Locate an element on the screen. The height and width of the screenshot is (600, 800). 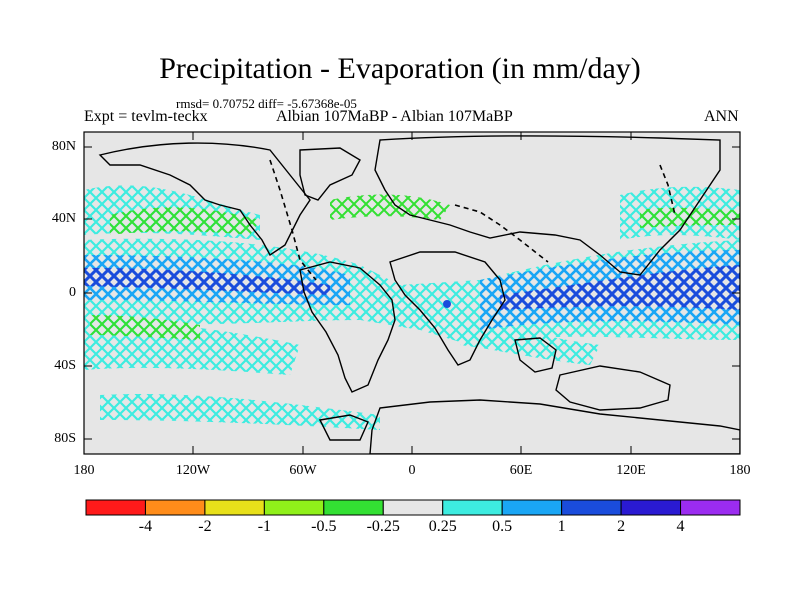
x-tick-label: 120E is located at coordinates (631, 470).